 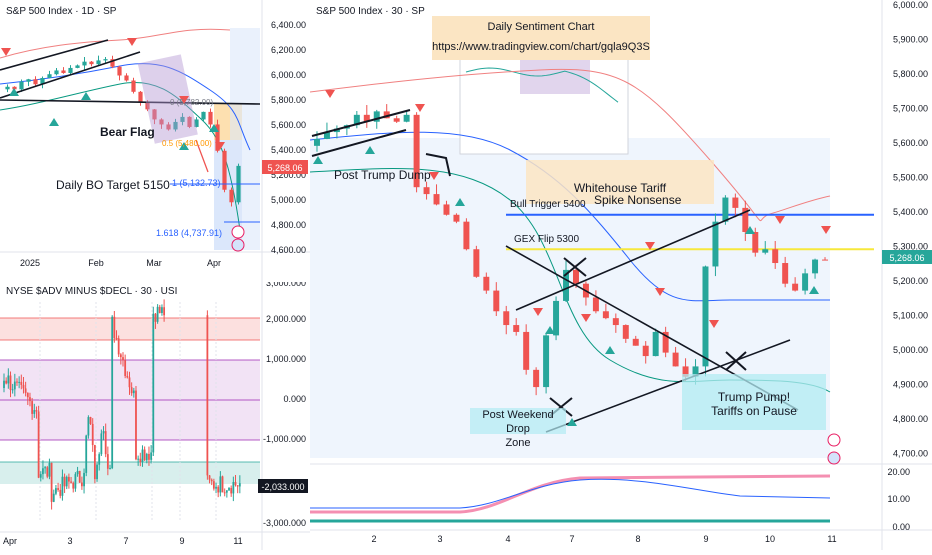 What do you see at coordinates (61, 11) in the screenshot?
I see `daily-chart-title: S&P 500 Index · 1D · SP` at bounding box center [61, 11].